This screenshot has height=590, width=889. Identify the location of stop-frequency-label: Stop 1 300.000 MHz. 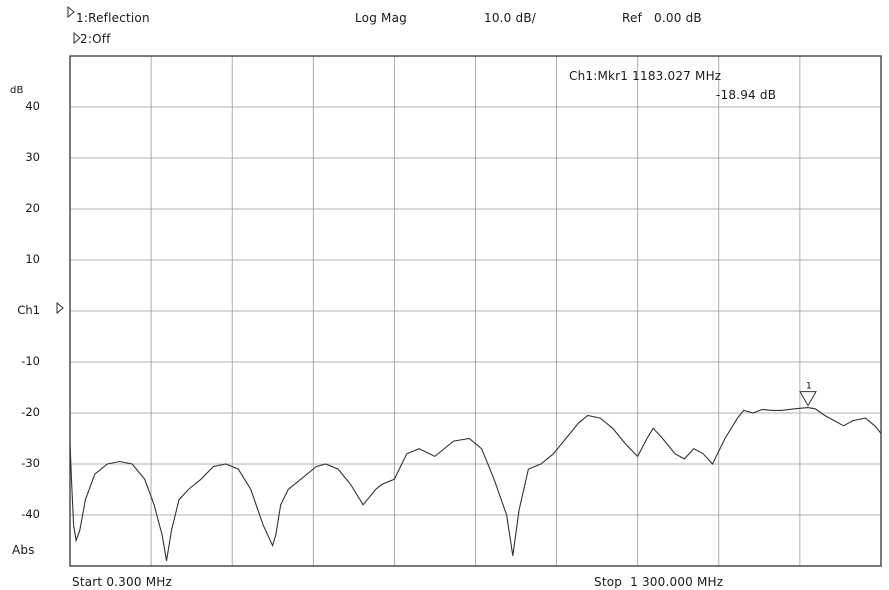
(659, 582).